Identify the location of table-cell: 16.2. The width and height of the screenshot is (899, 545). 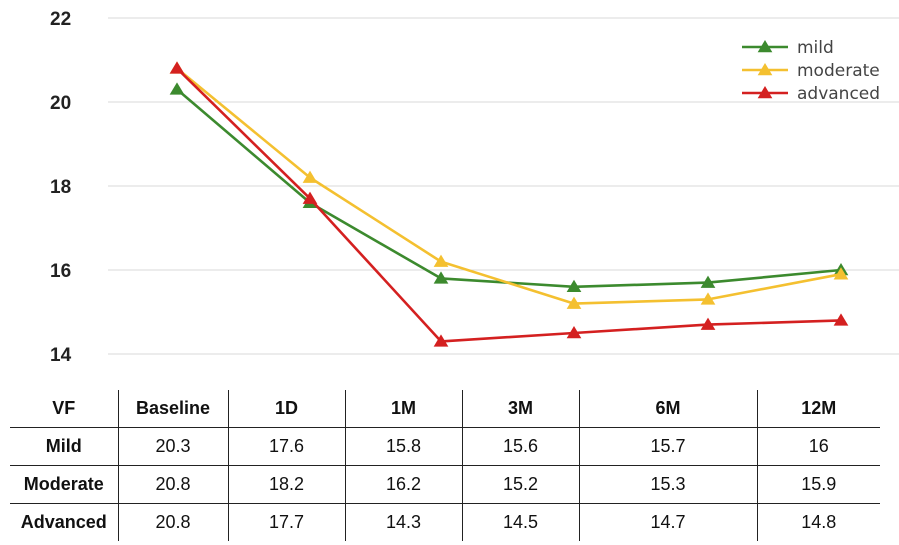
(403, 484).